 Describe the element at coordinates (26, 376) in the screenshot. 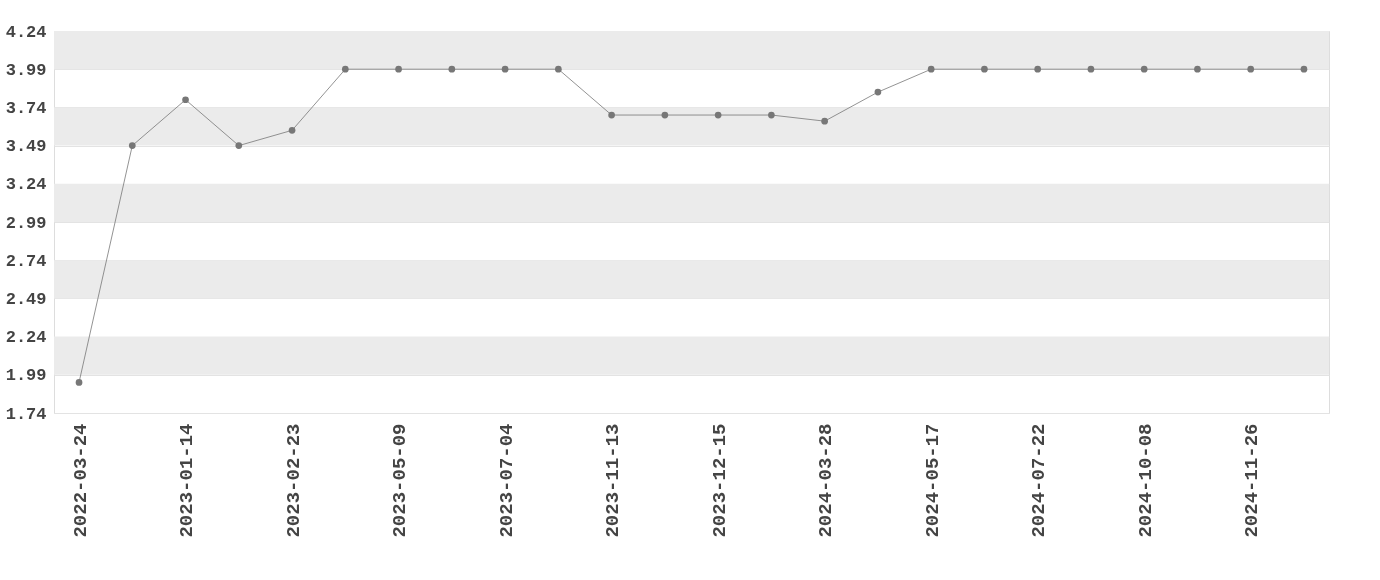

I see `y-tick-label: 1.99` at that location.